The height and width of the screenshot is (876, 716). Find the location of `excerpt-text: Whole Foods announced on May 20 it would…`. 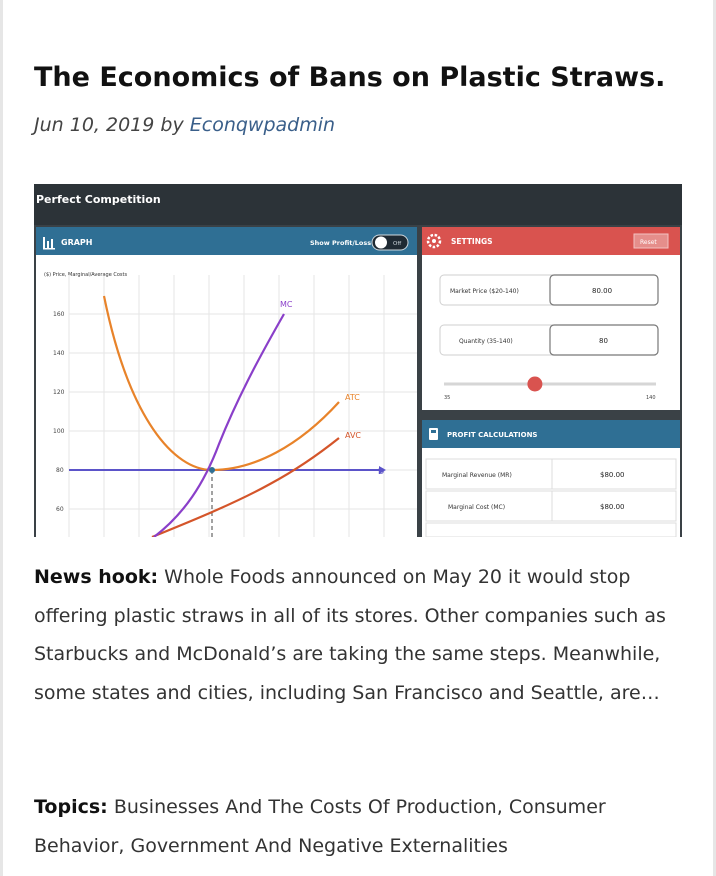

excerpt-text: Whole Foods announced on May 20 it would… is located at coordinates (350, 635).